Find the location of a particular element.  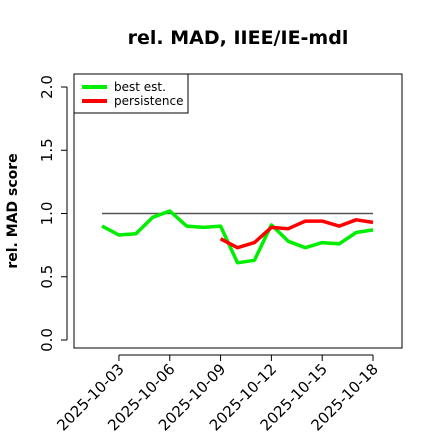

legend-label-best-est: best est. is located at coordinates (140, 87).